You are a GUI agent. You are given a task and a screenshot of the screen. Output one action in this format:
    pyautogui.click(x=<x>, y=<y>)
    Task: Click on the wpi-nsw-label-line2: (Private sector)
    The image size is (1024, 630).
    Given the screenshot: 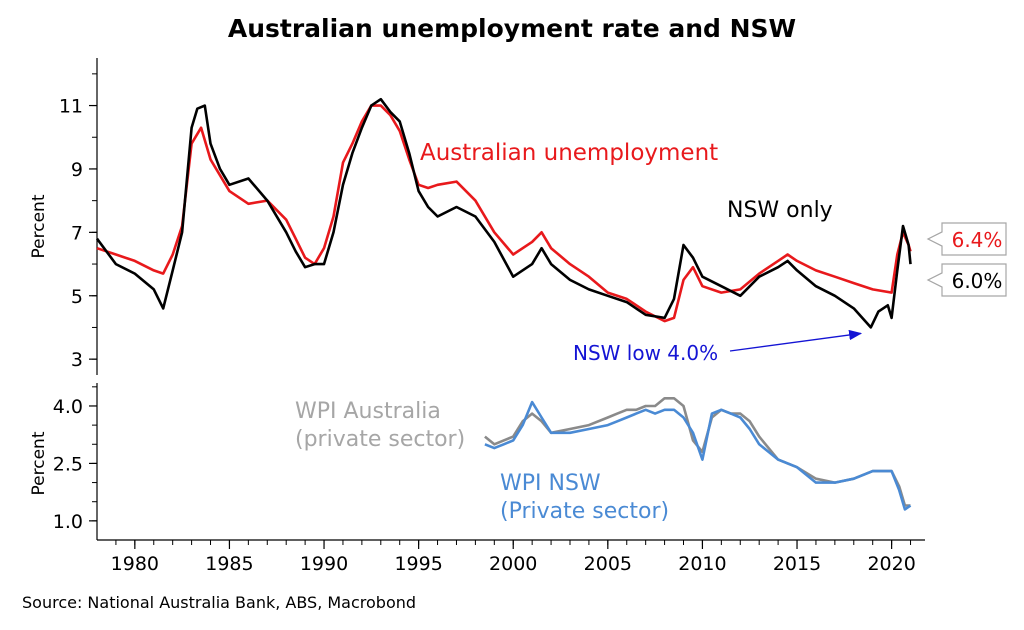 What is the action you would take?
    pyautogui.click(x=584, y=511)
    